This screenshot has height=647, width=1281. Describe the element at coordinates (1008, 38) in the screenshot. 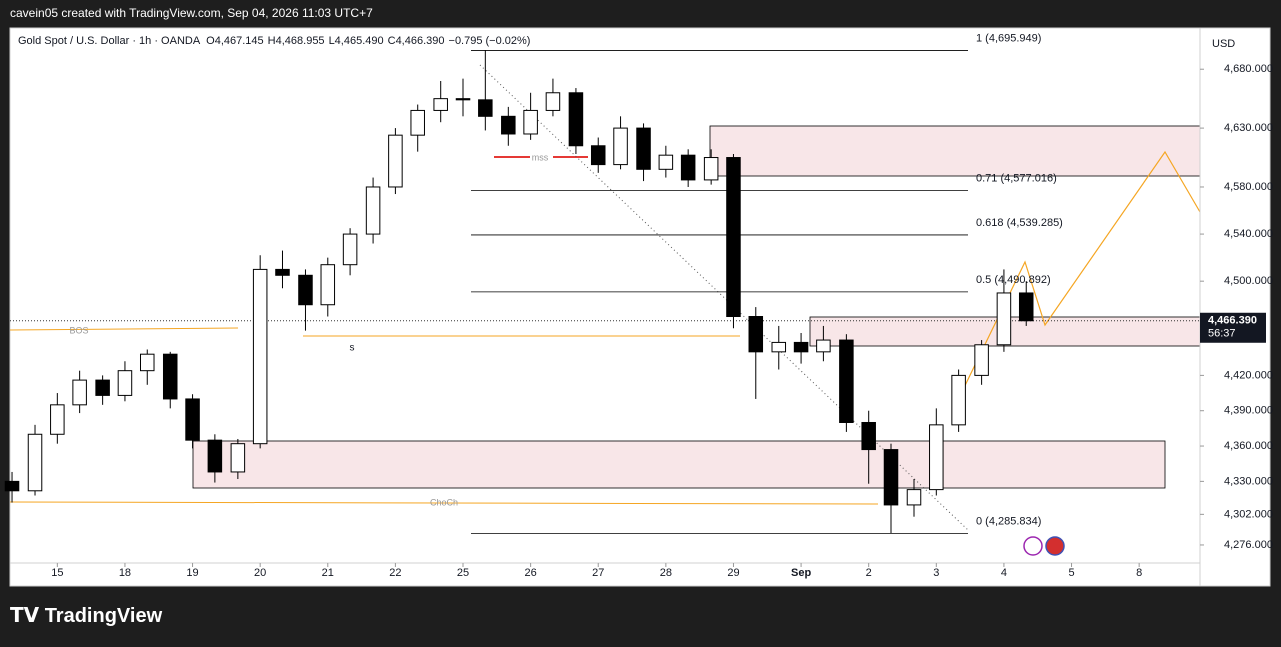

I see `fib-label: 1 (4,695.949)` at that location.